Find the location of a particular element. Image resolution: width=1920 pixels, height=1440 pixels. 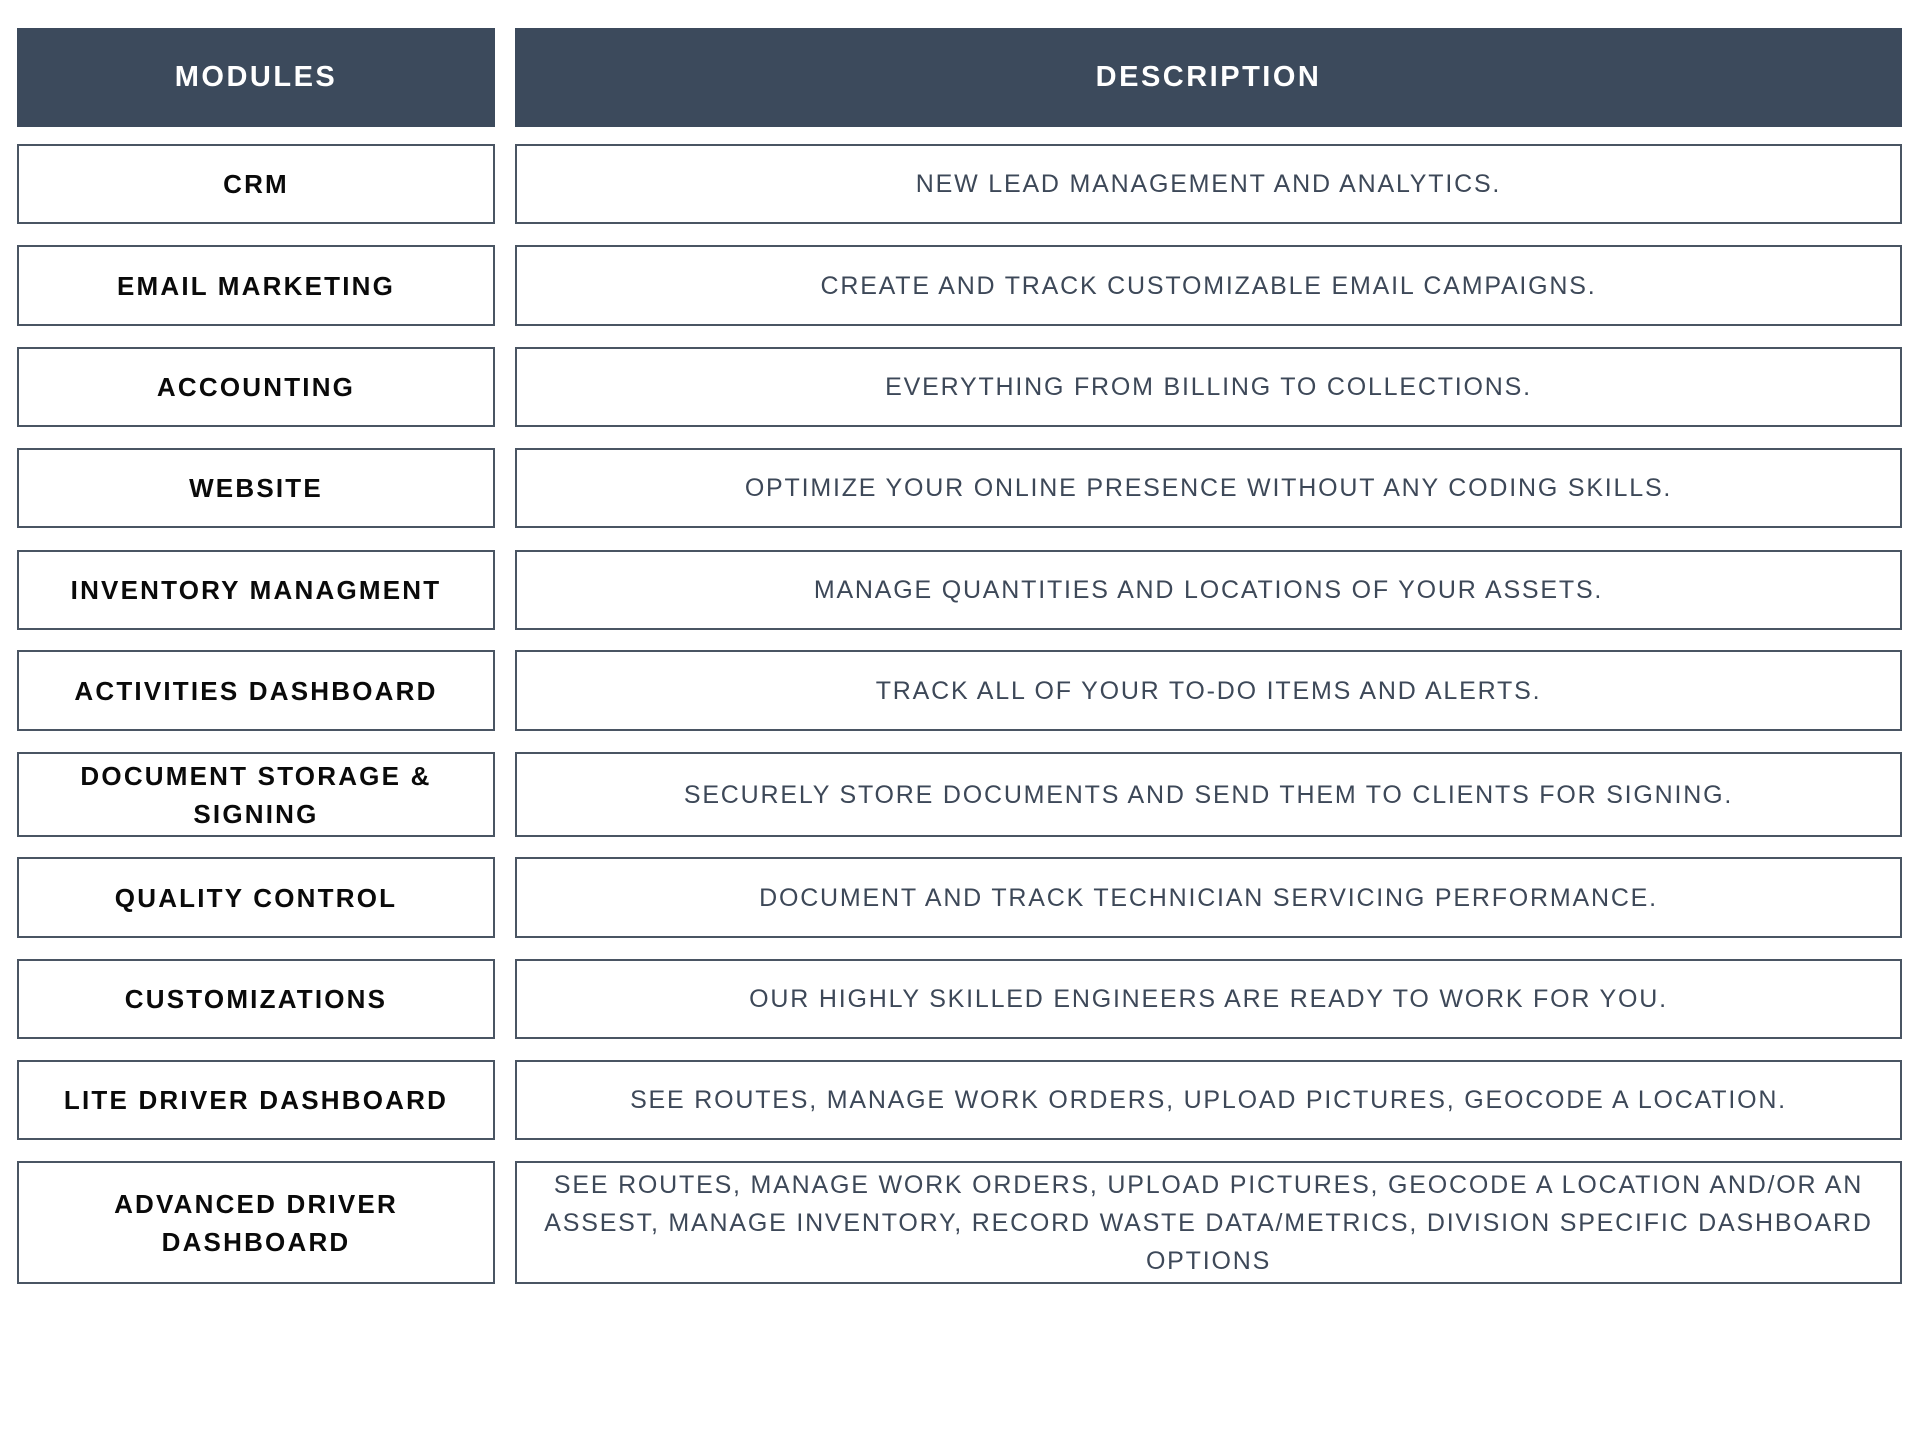

module-description-cell: EVERYTHING FROM BILLING TO COLLECTIONS. is located at coordinates (1208, 387).